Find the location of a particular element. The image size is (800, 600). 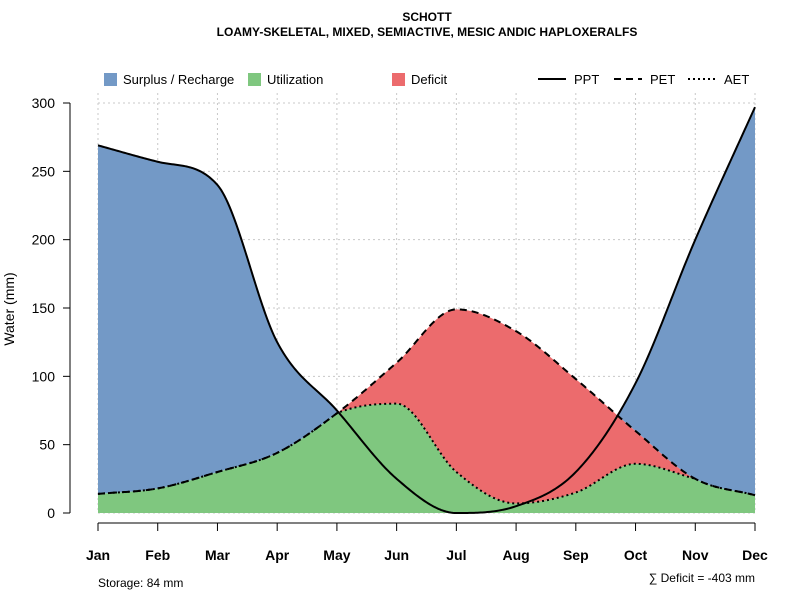

x-tick-label-mar: Mar is located at coordinates (217, 555).